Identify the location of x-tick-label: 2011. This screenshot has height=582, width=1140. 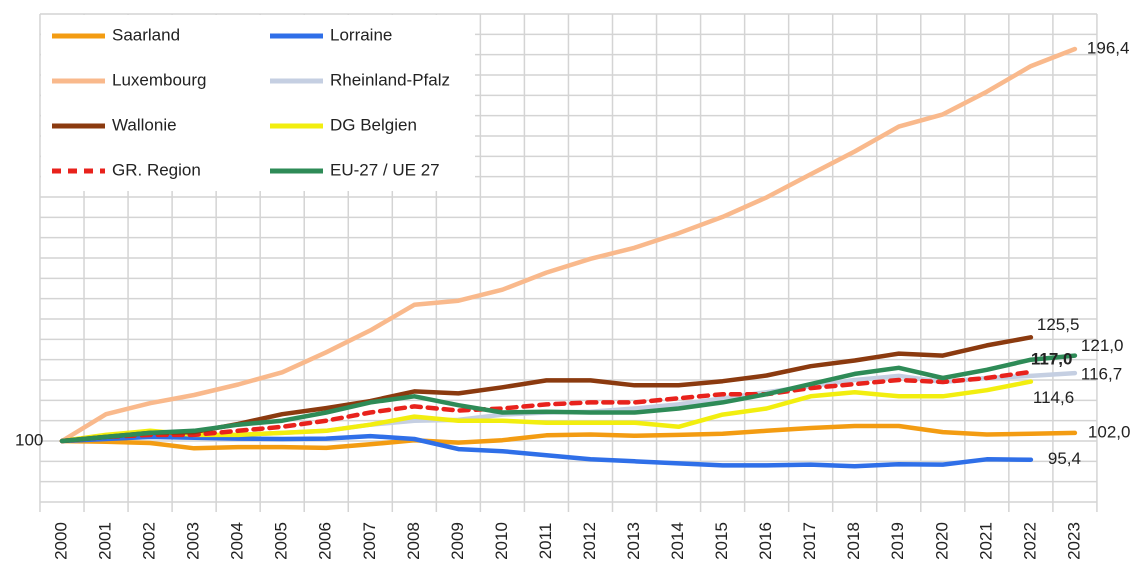
(545, 541).